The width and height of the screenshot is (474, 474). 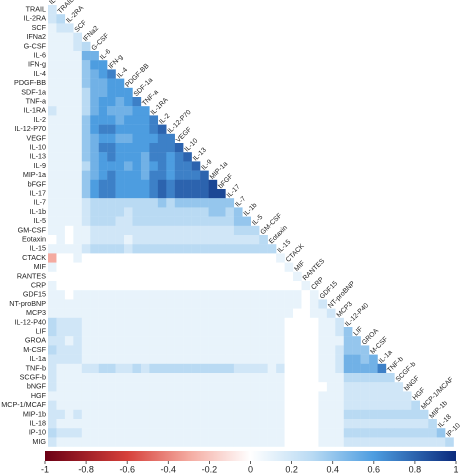 What do you see at coordinates (415, 469) in the screenshot?
I see `colorbar-tick-label: 0.8` at bounding box center [415, 469].